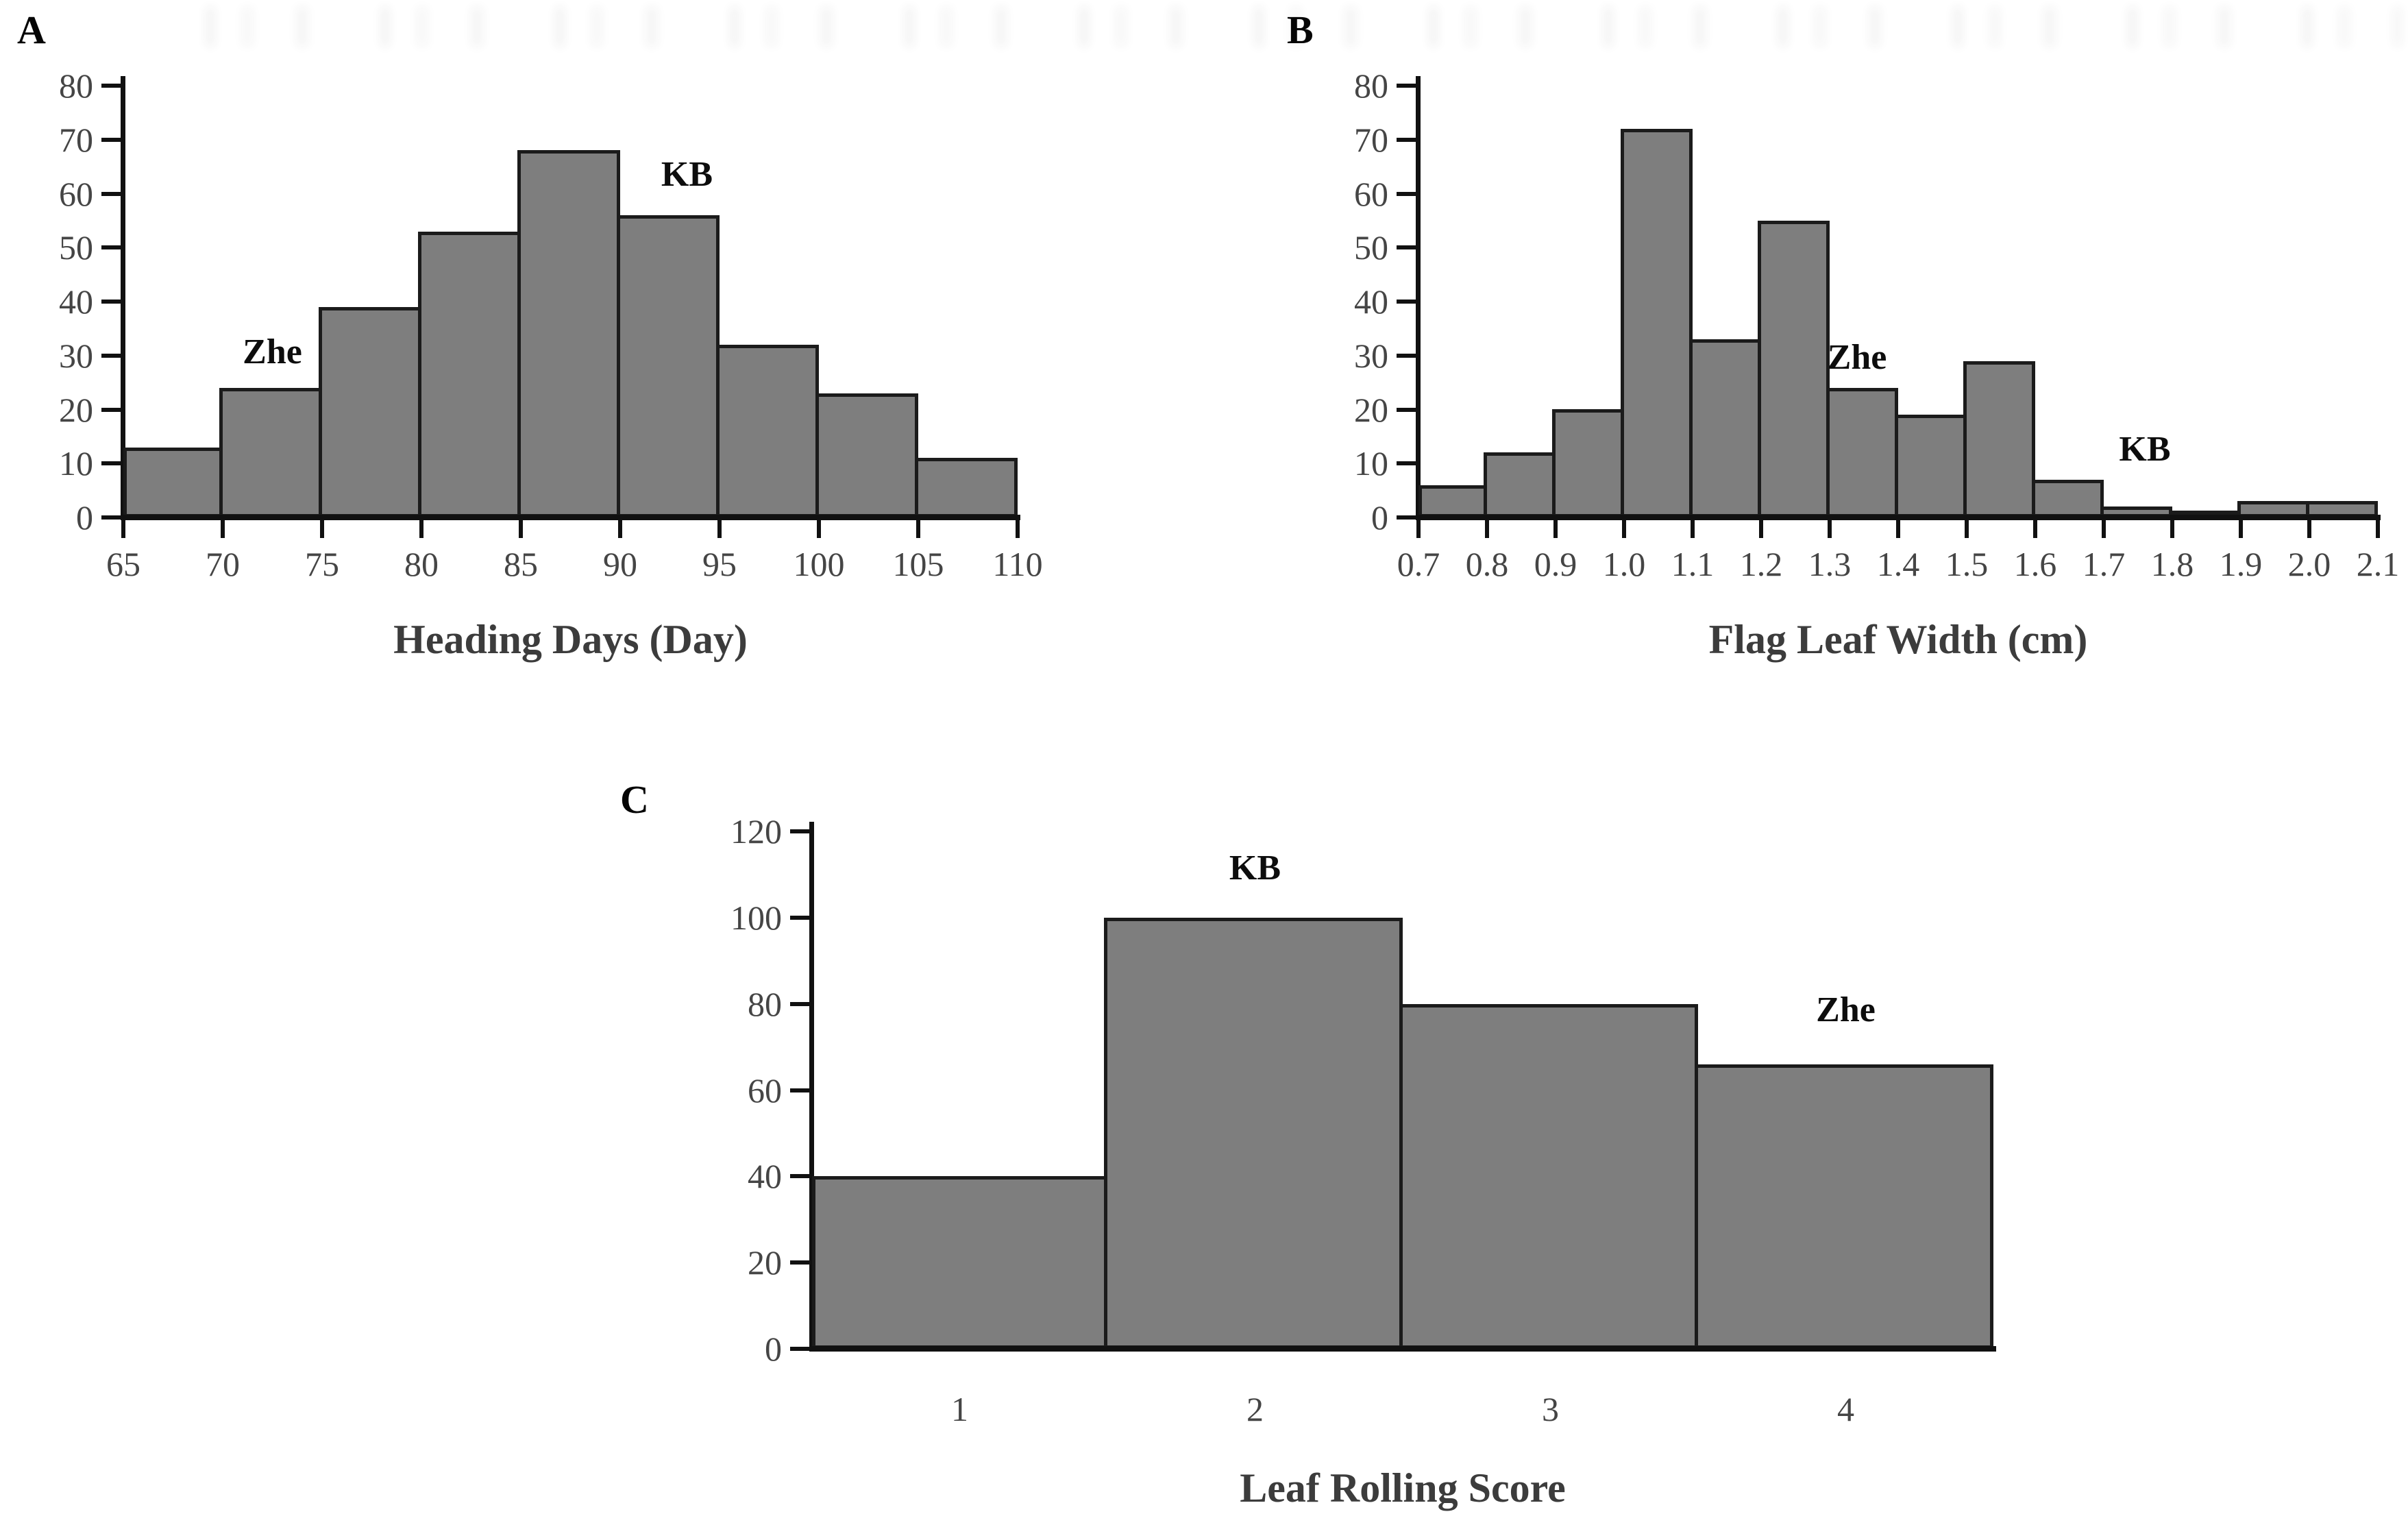 This screenshot has height=1514, width=2408. I want to click on y-tick-label-a: 70, so click(76, 139).